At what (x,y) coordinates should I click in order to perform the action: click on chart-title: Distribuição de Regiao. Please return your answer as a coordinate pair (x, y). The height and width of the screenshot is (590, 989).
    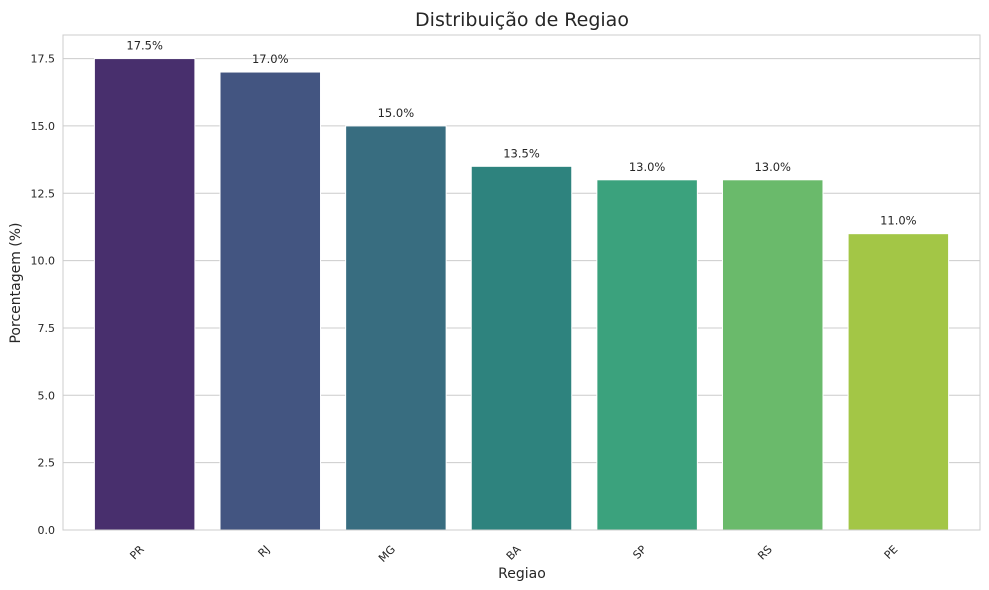
    Looking at the image, I should click on (522, 20).